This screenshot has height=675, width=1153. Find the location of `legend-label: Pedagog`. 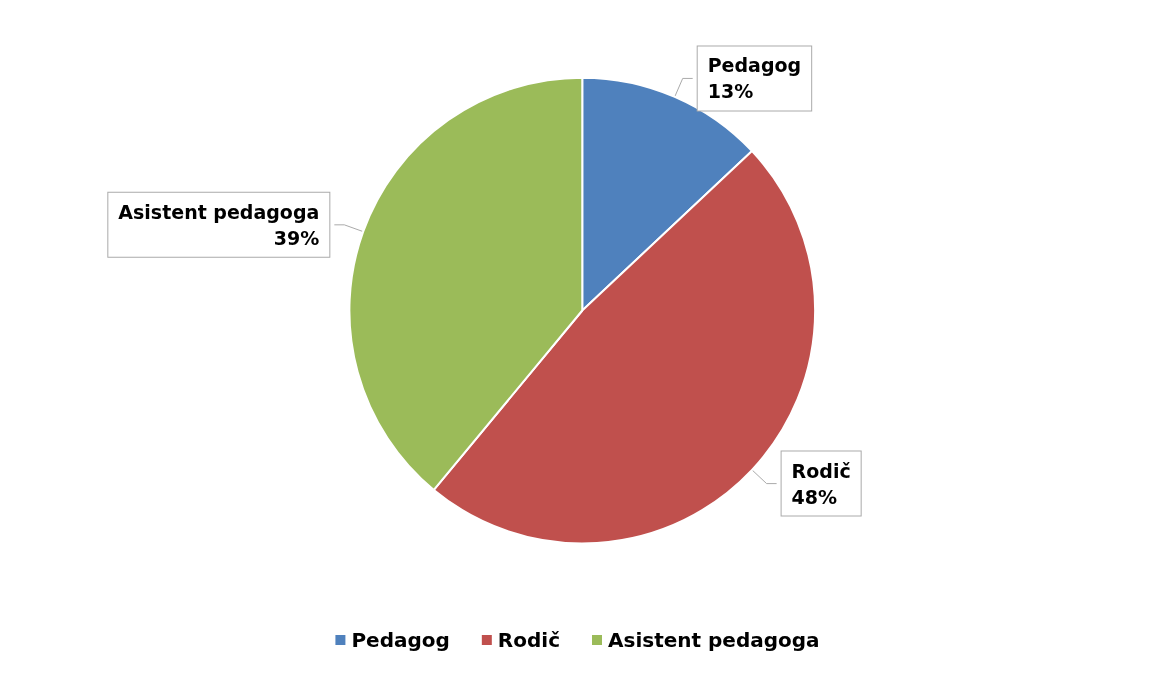

legend-label: Pedagog is located at coordinates (400, 640).